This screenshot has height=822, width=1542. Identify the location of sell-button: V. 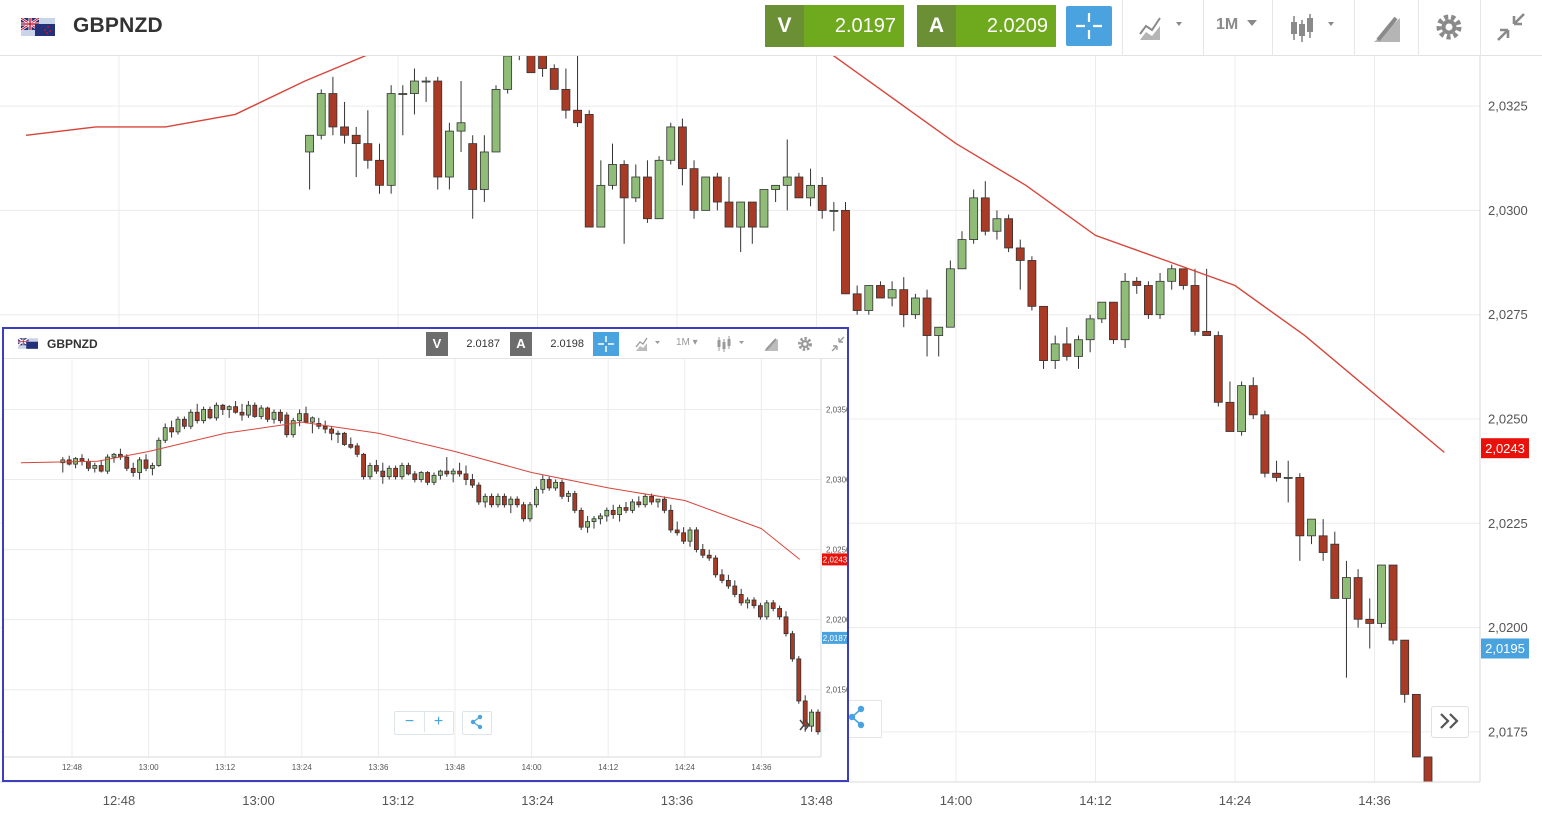
(784, 26).